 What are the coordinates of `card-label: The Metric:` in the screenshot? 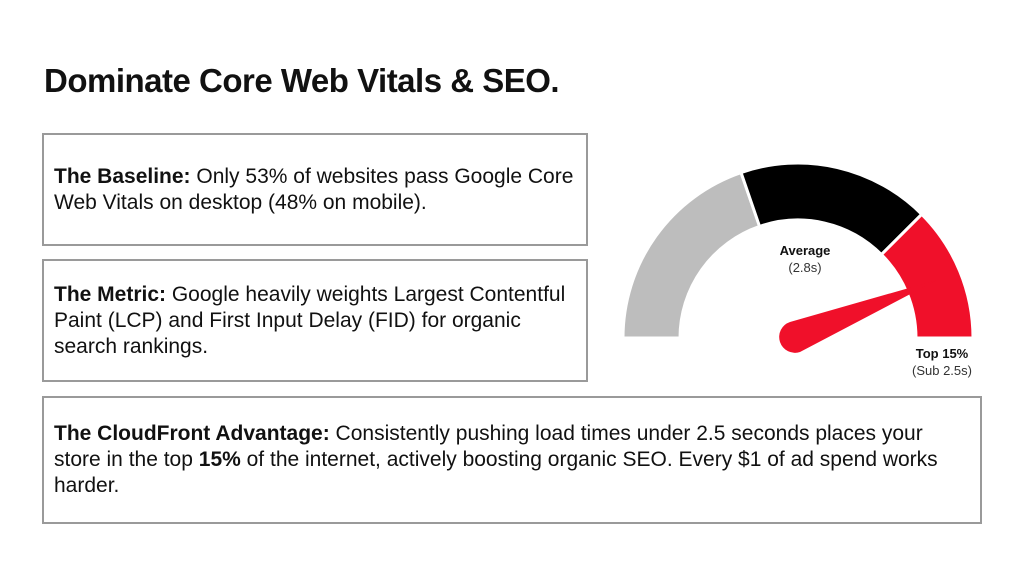 It's located at (110, 294).